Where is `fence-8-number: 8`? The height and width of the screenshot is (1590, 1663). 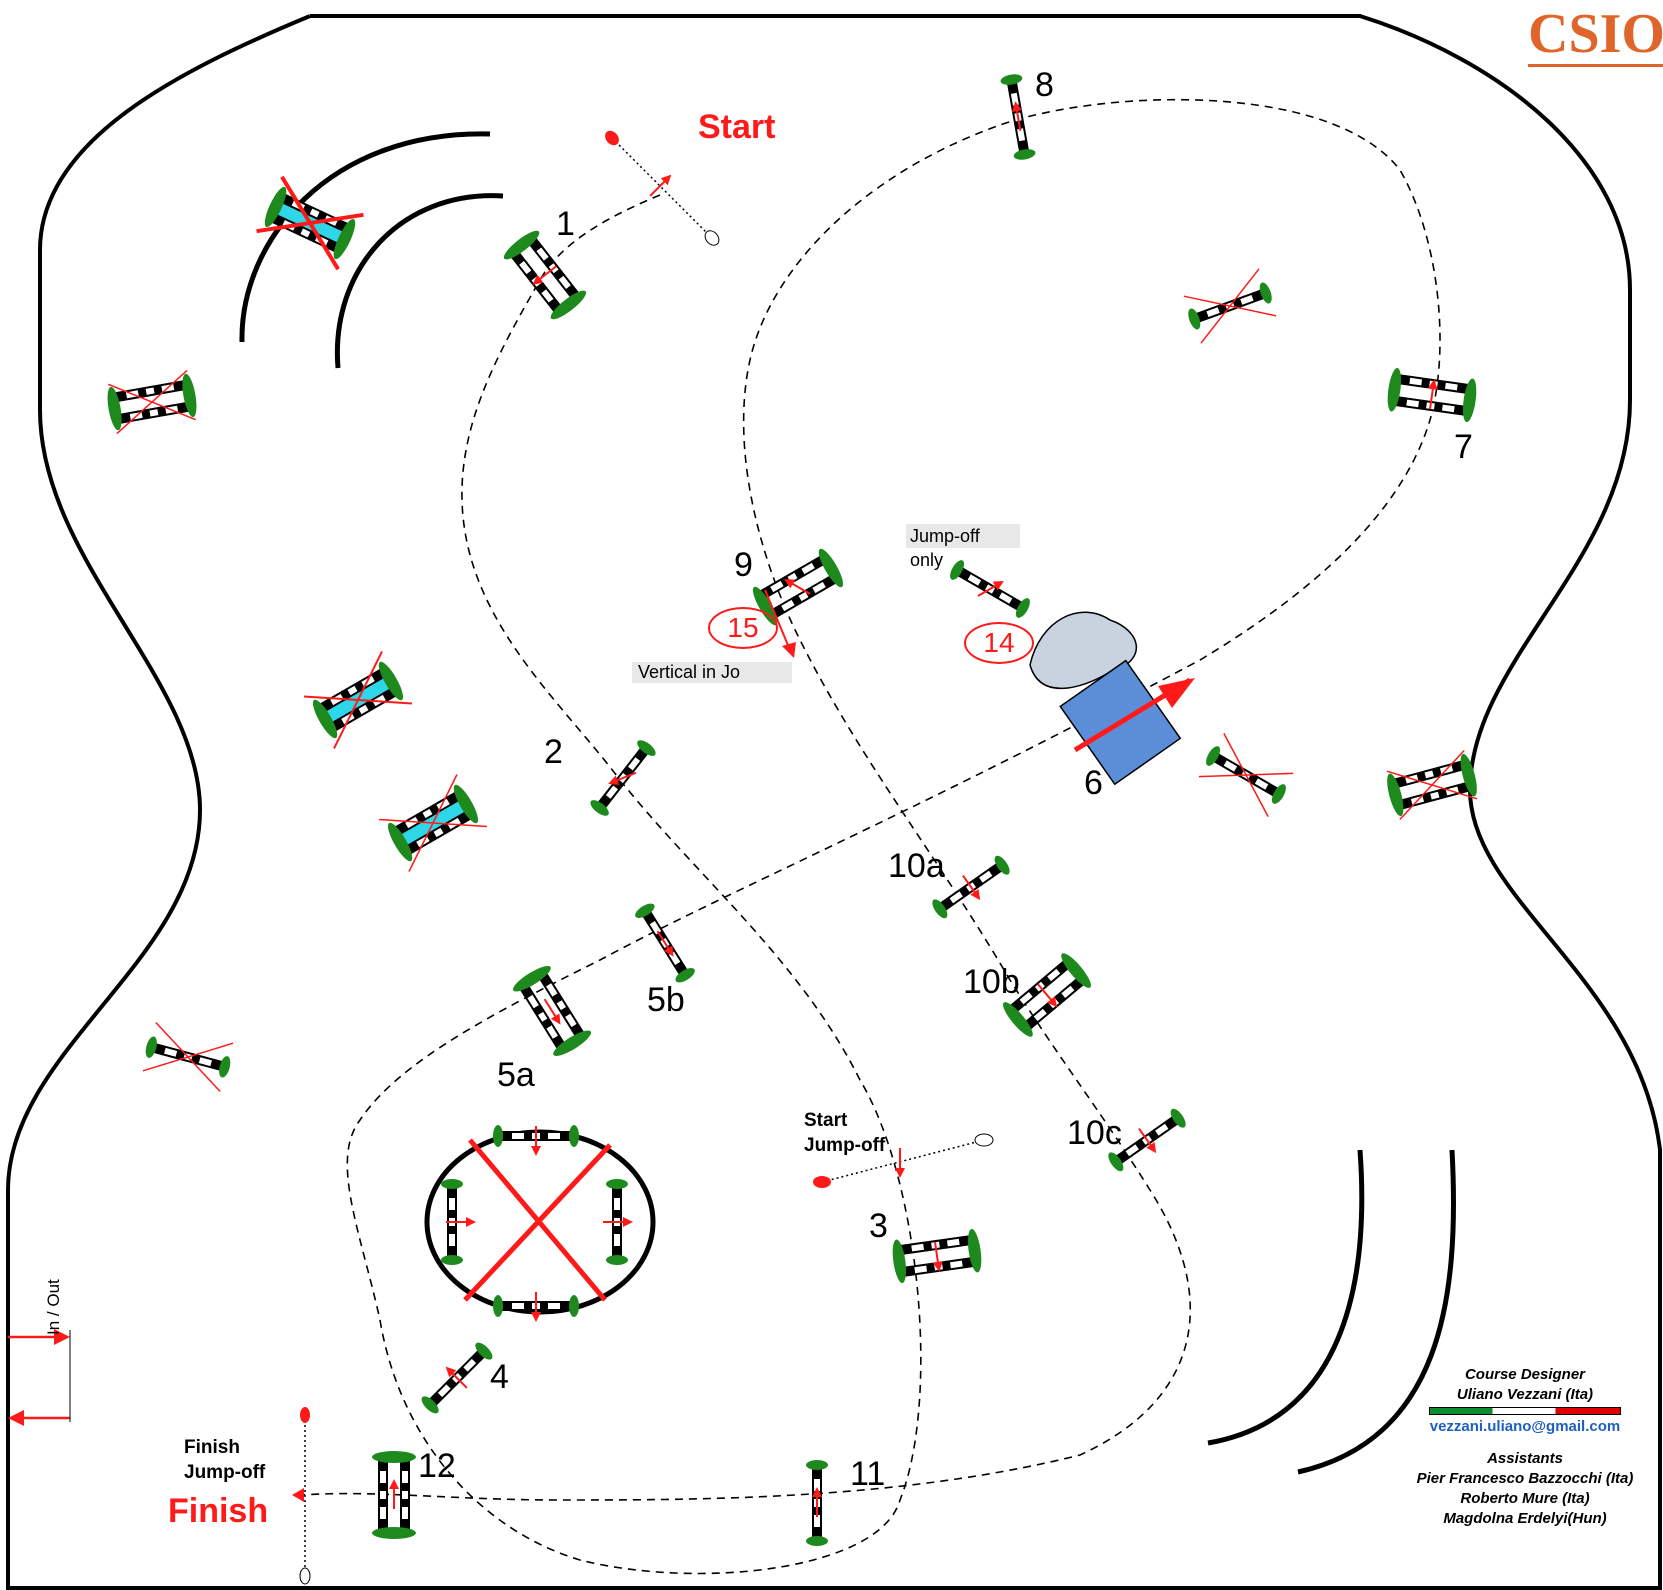 fence-8-number: 8 is located at coordinates (1044, 85).